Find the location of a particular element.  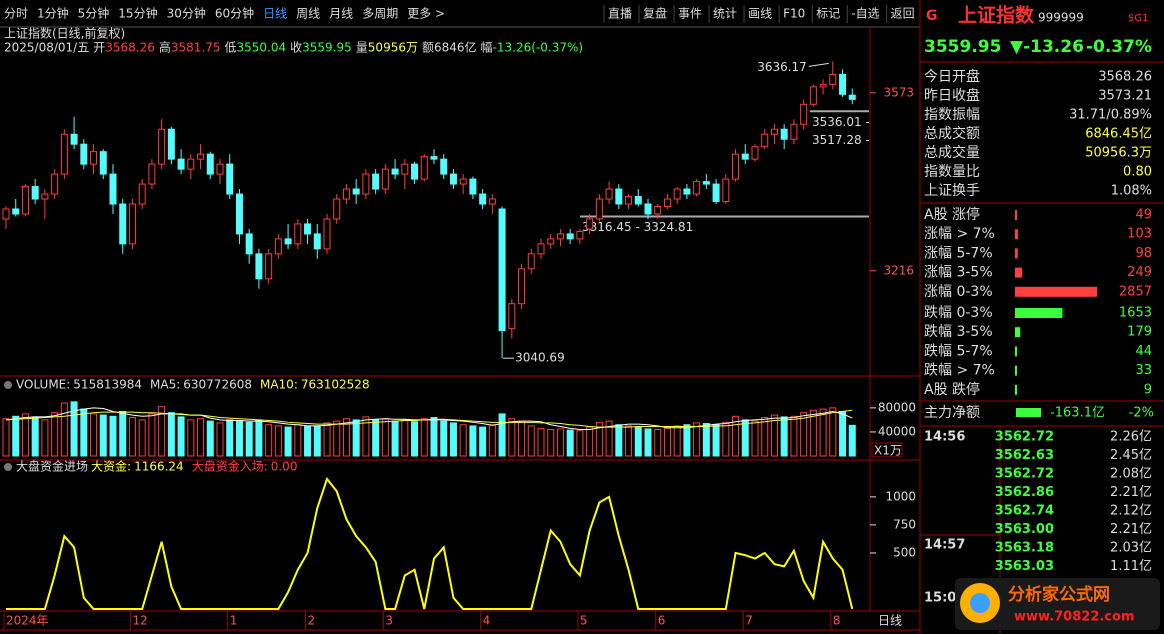

period-button: 30分钟 is located at coordinates (186, 13).